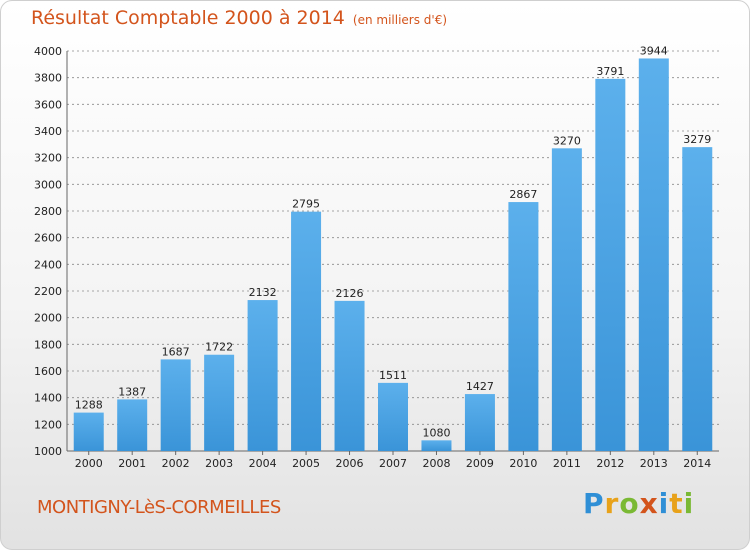  I want to click on y-tick-label: 2800, so click(48, 211).